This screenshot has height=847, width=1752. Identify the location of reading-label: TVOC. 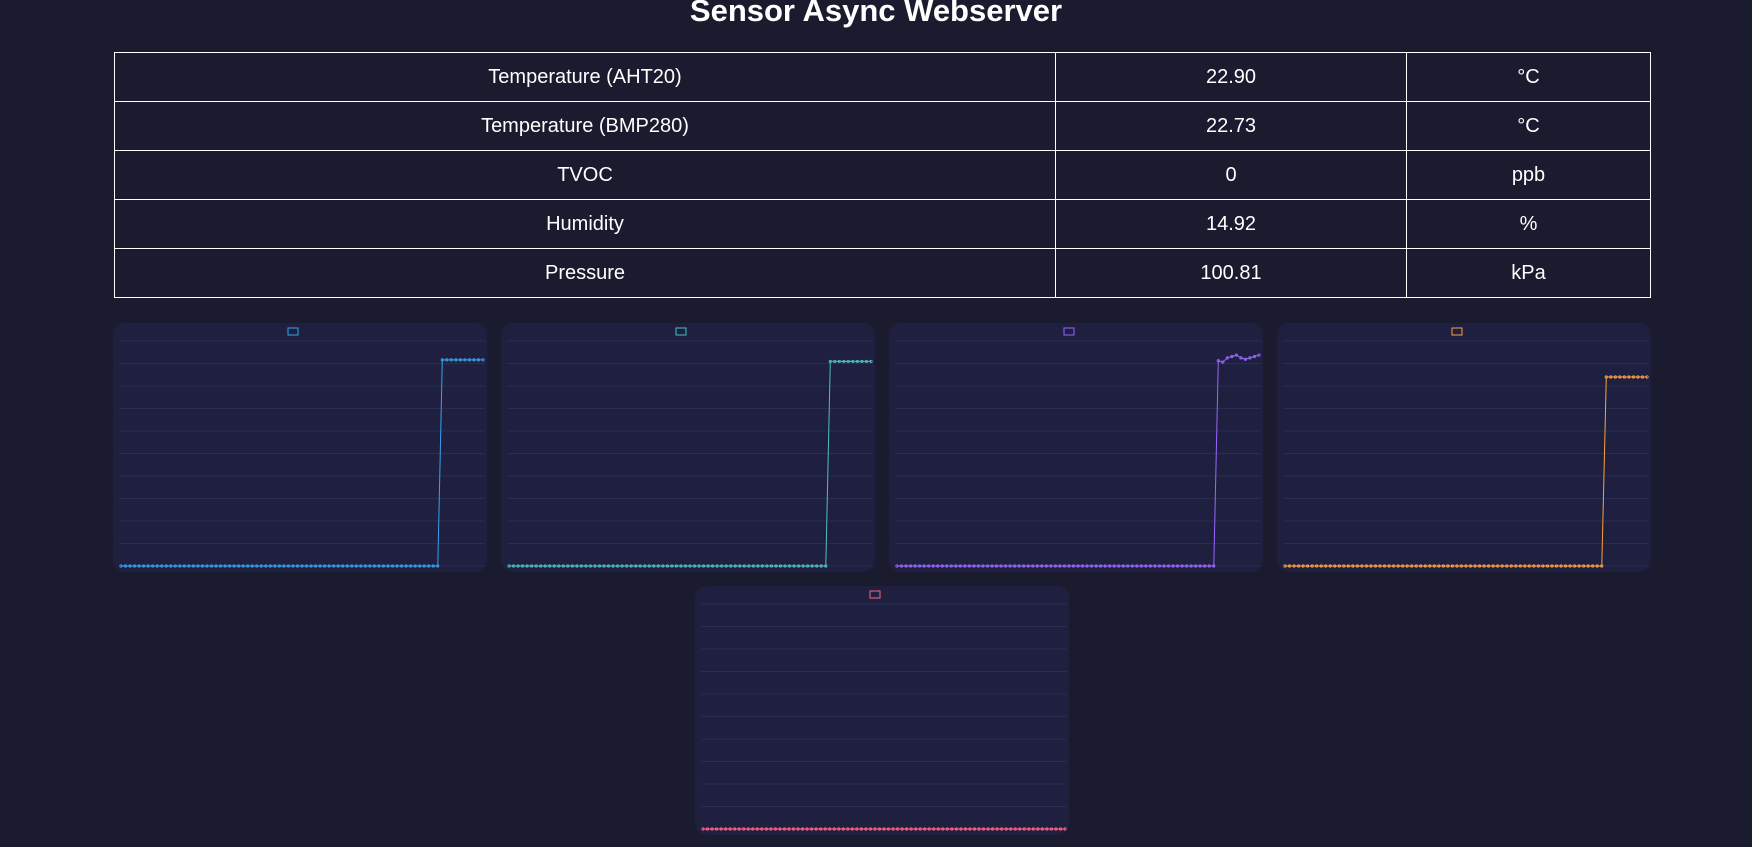
(585, 175).